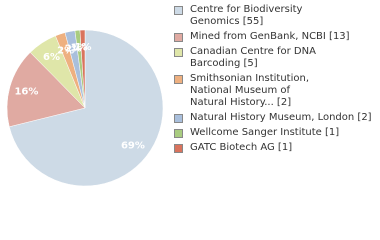  I want to click on legend-item: Mined from GenBank, NCBI [13], so click(274, 37).